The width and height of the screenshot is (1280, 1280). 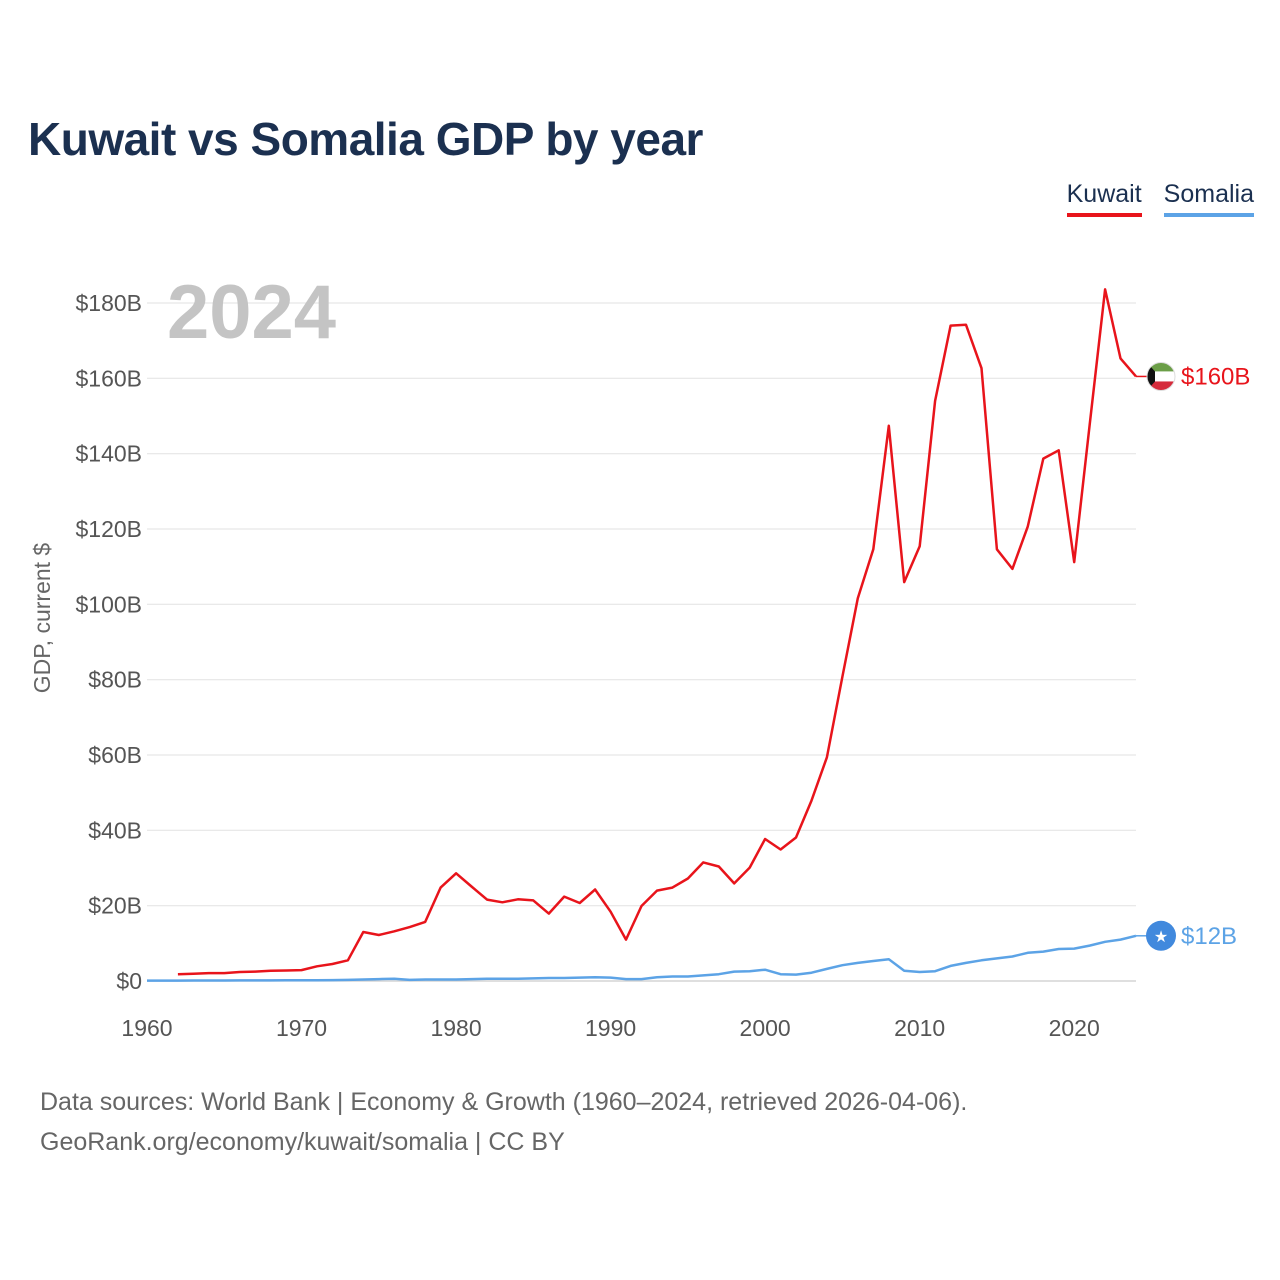 What do you see at coordinates (42, 618) in the screenshot?
I see `y-axis-label: GDP, current $` at bounding box center [42, 618].